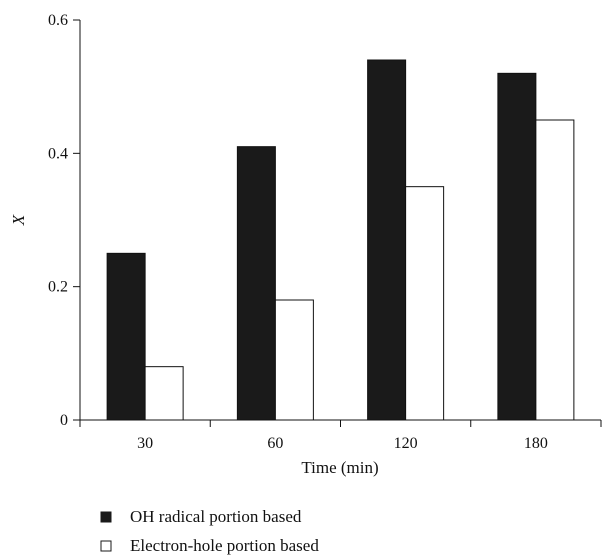 Image resolution: width=603 pixels, height=559 pixels. I want to click on x-tick-label: 120, so click(406, 443).